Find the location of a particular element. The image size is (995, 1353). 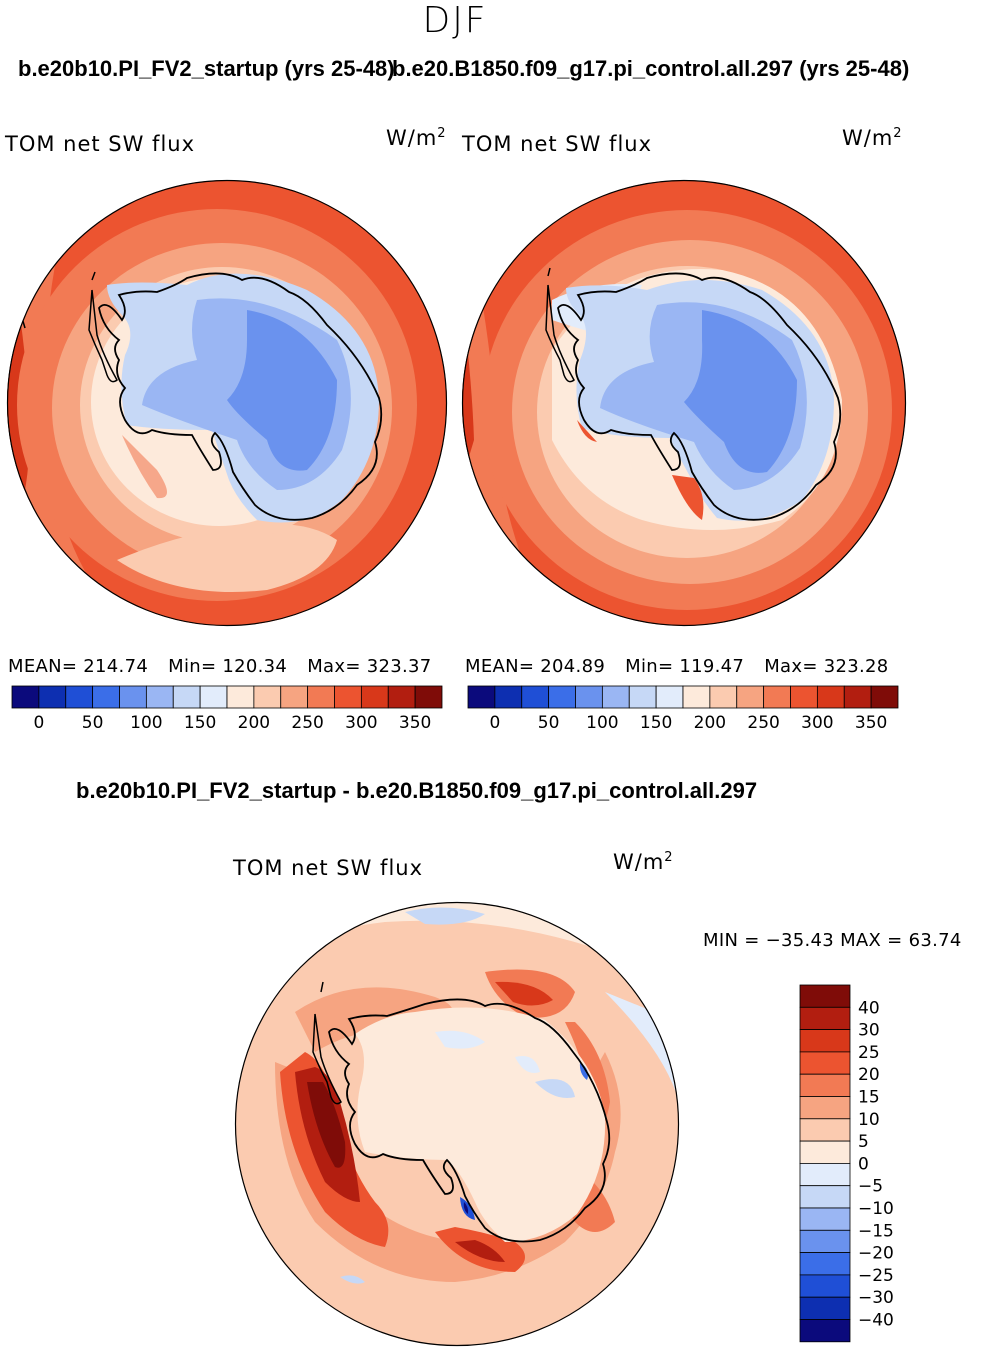

panel2-colorbar-tick-label: 250 is located at coordinates (763, 723).